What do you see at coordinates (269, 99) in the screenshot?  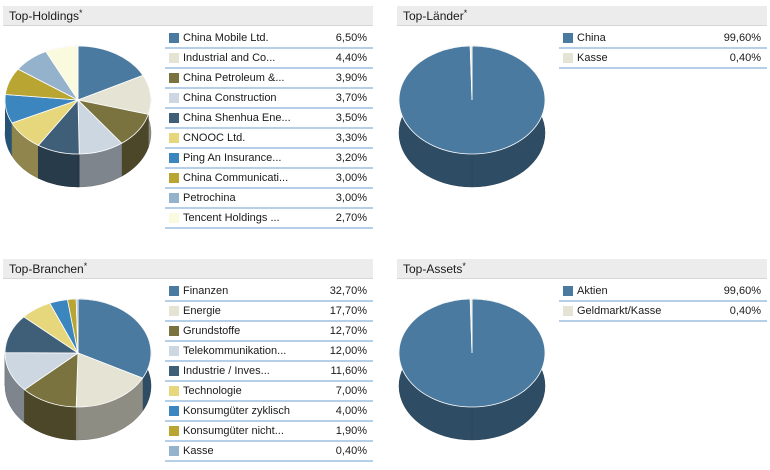 I see `legend-item: China Construction 3,70%` at bounding box center [269, 99].